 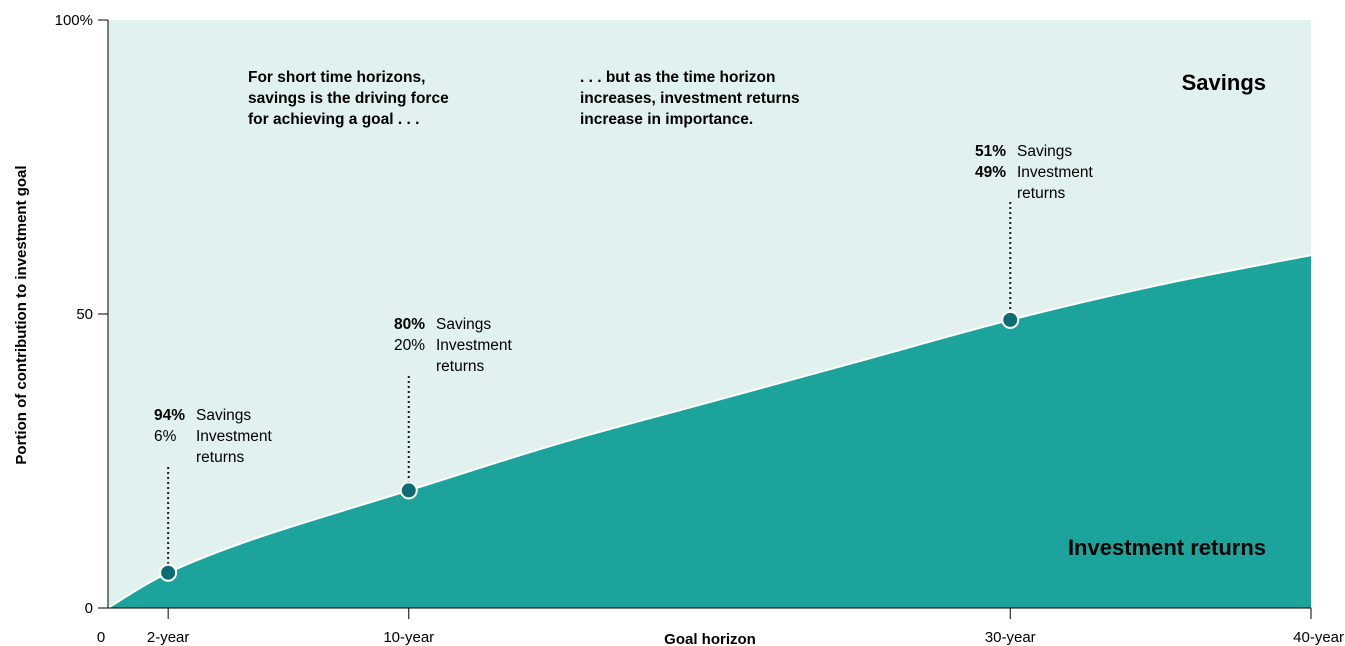 What do you see at coordinates (410, 324) in the screenshot?
I see `savings-pct: 80%` at bounding box center [410, 324].